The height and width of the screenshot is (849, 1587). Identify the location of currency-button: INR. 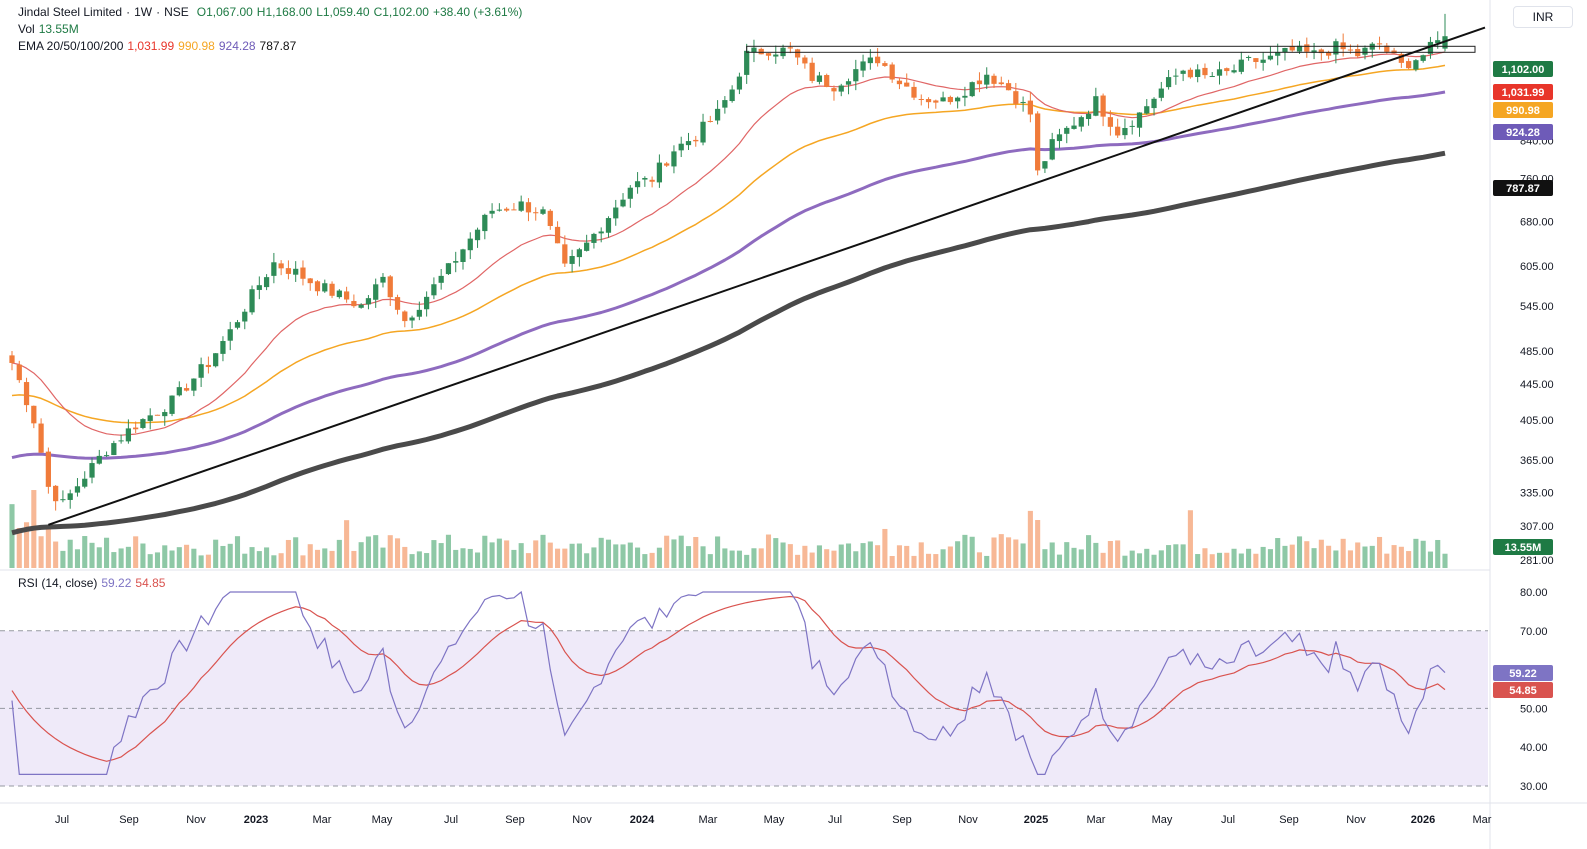
(1543, 17).